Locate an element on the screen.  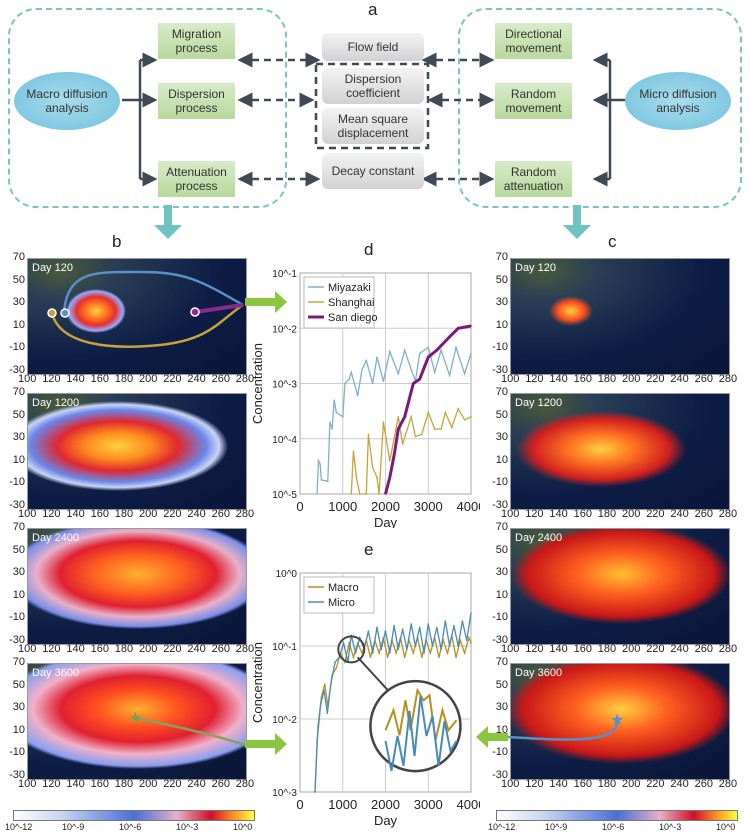
colorbar-label: 10^-9 is located at coordinates (556, 827).